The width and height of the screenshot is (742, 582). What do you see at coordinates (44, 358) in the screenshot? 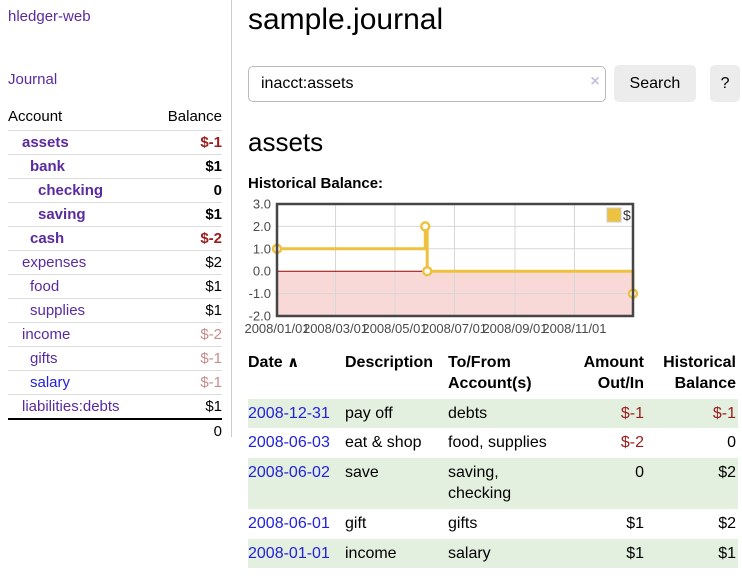
I see `account-link-gifts: gifts` at bounding box center [44, 358].